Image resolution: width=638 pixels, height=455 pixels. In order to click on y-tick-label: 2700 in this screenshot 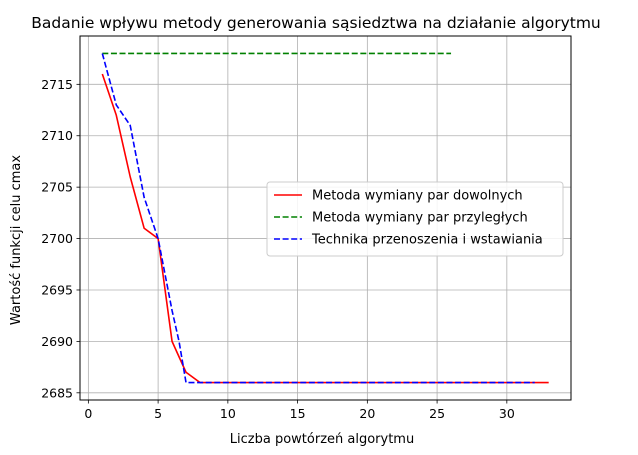, I will do `click(57, 238)`.